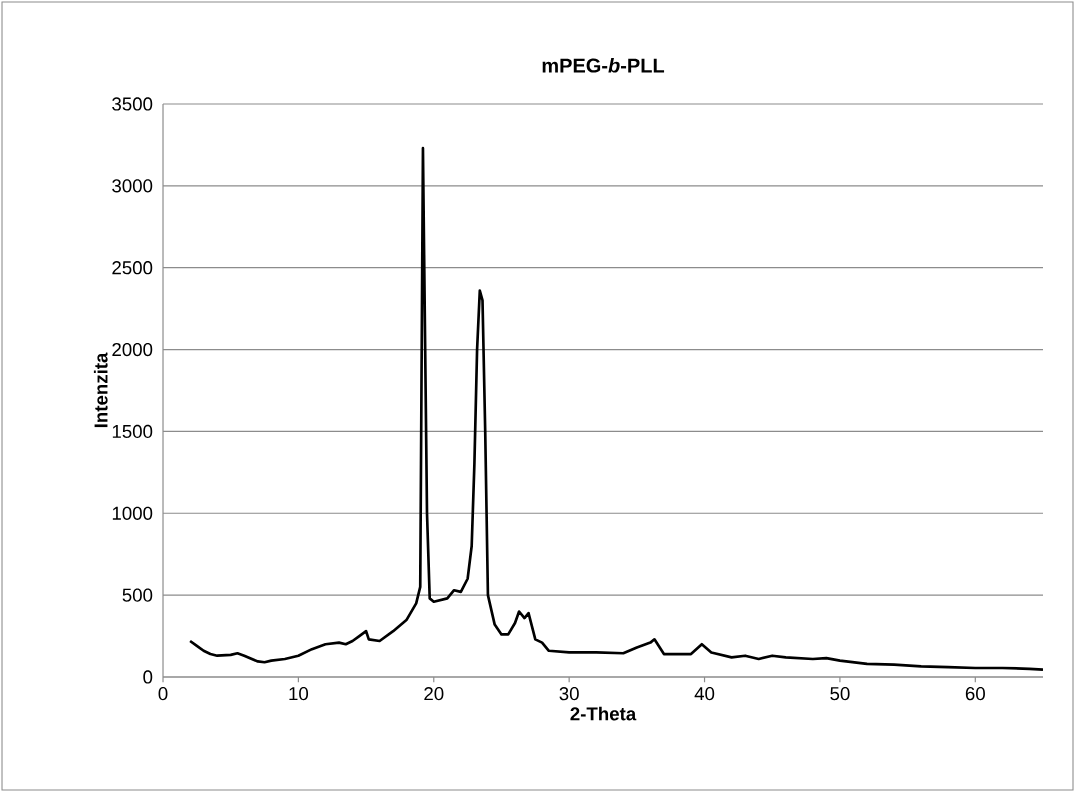  Describe the element at coordinates (840, 694) in the screenshot. I see `x-tick-label: 50` at that location.